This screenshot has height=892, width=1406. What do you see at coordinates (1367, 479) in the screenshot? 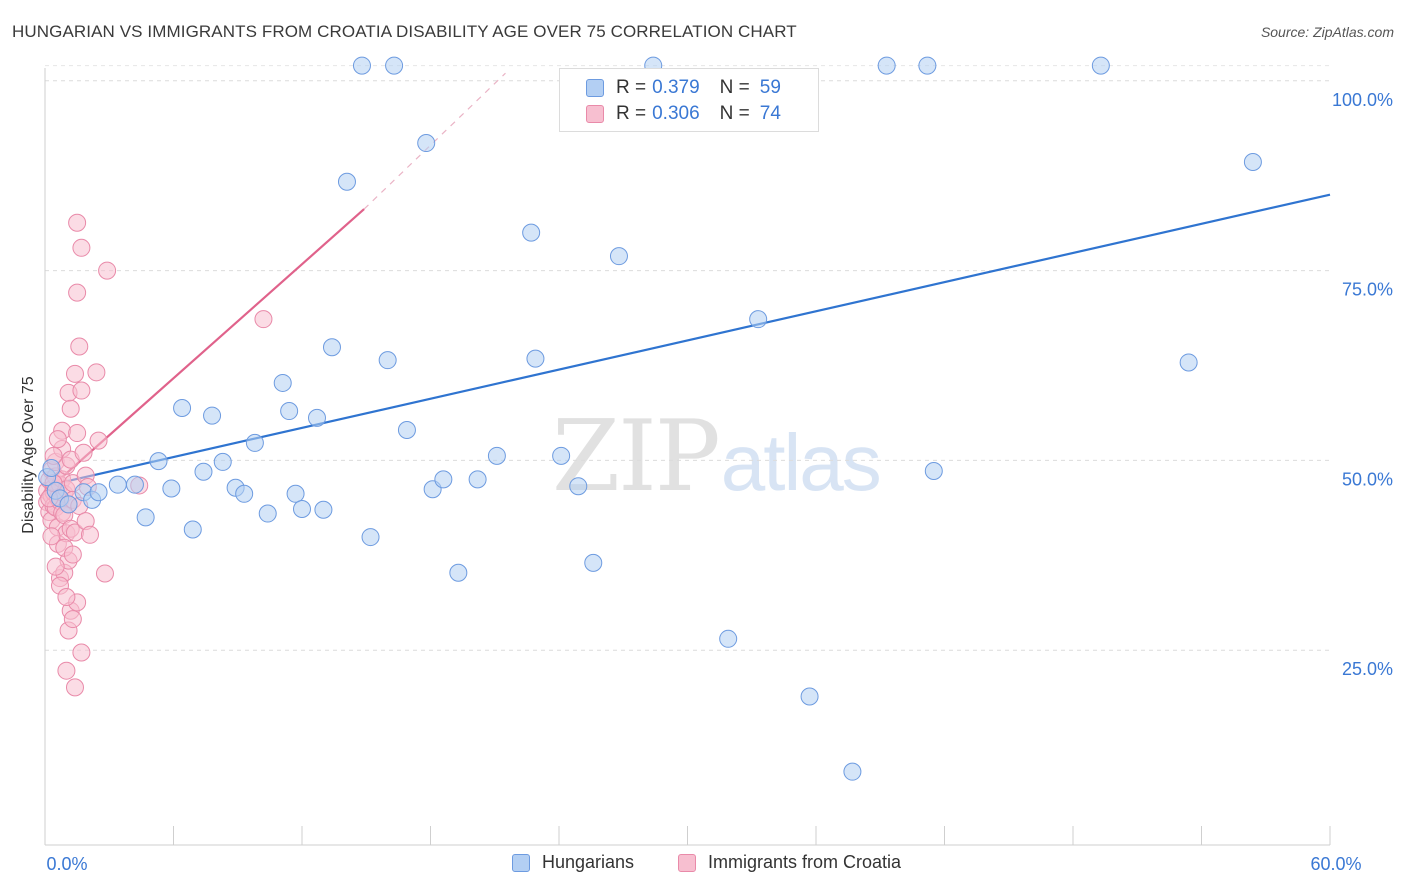
I see `y-tick-label: 50.0%` at bounding box center [1367, 479].